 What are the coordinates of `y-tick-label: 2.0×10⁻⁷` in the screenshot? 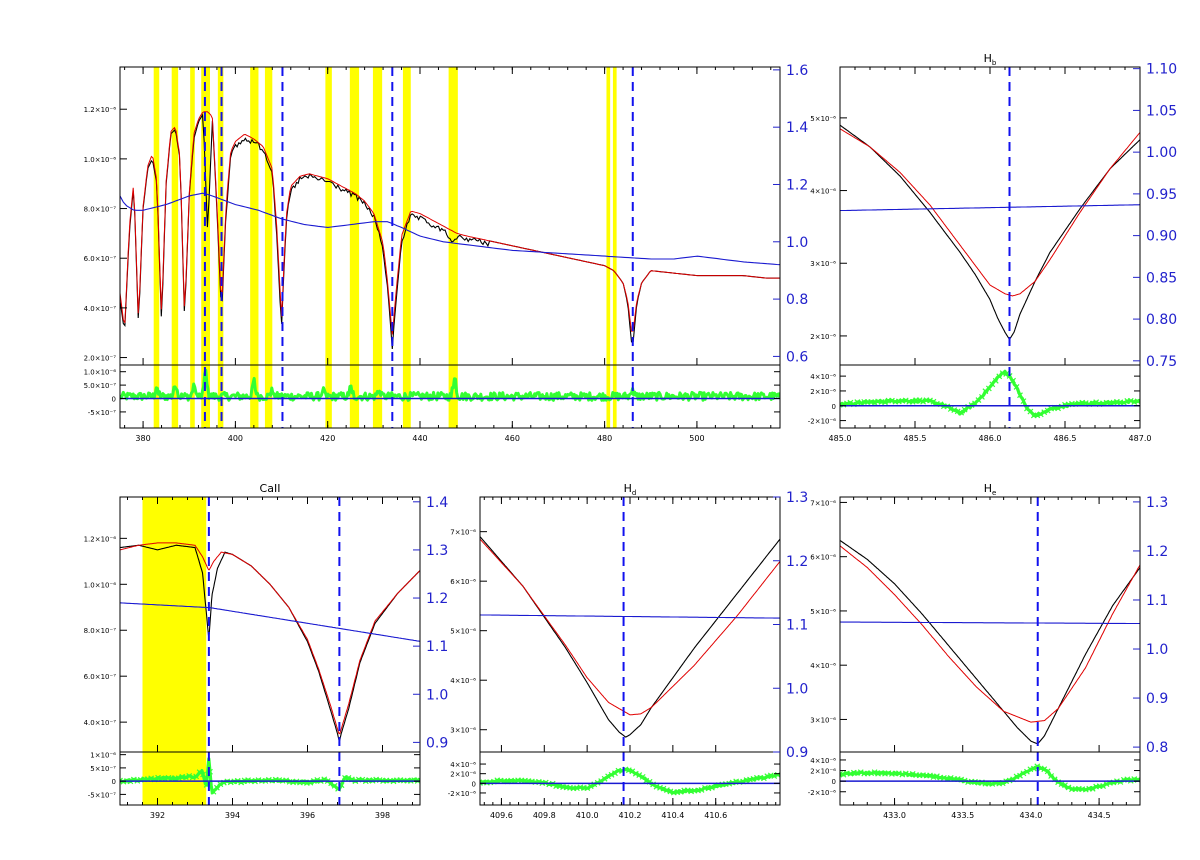 It's located at (100, 359).